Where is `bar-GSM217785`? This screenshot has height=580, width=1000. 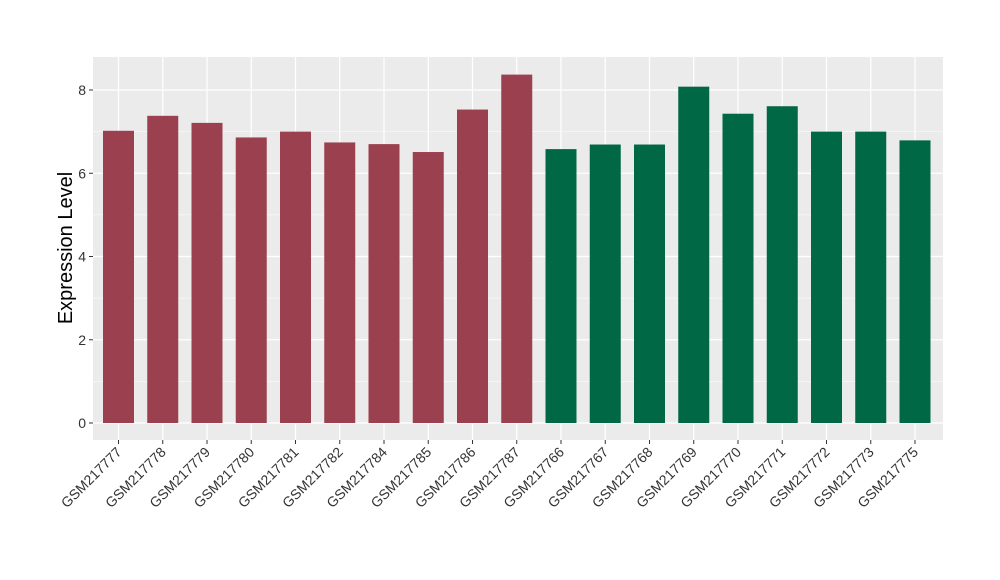 bar-GSM217785 is located at coordinates (428, 288).